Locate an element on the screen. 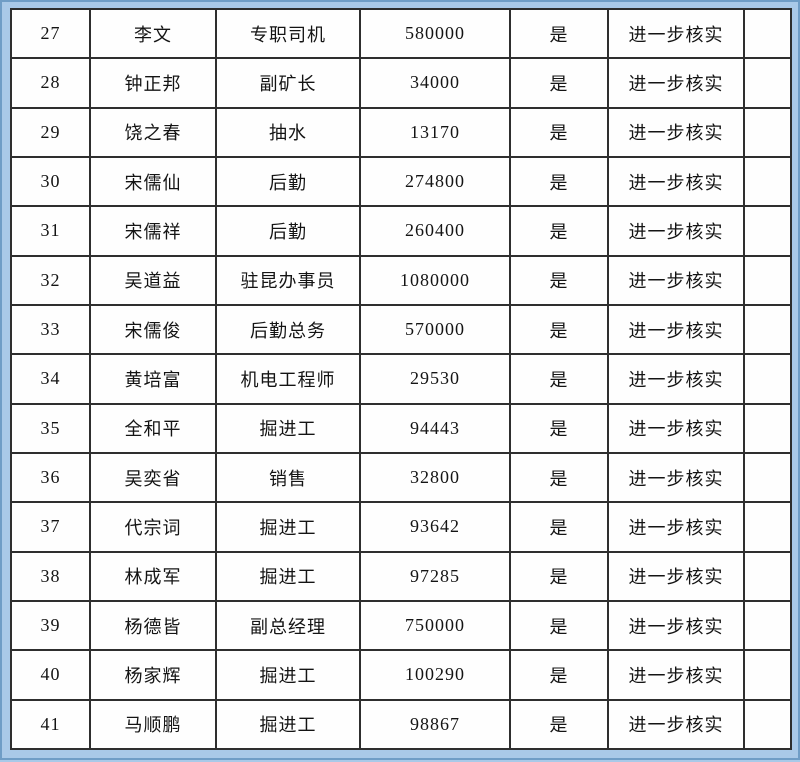 This screenshot has width=800, height=762. employee-name-cell: 马顺鹏 is located at coordinates (153, 724).